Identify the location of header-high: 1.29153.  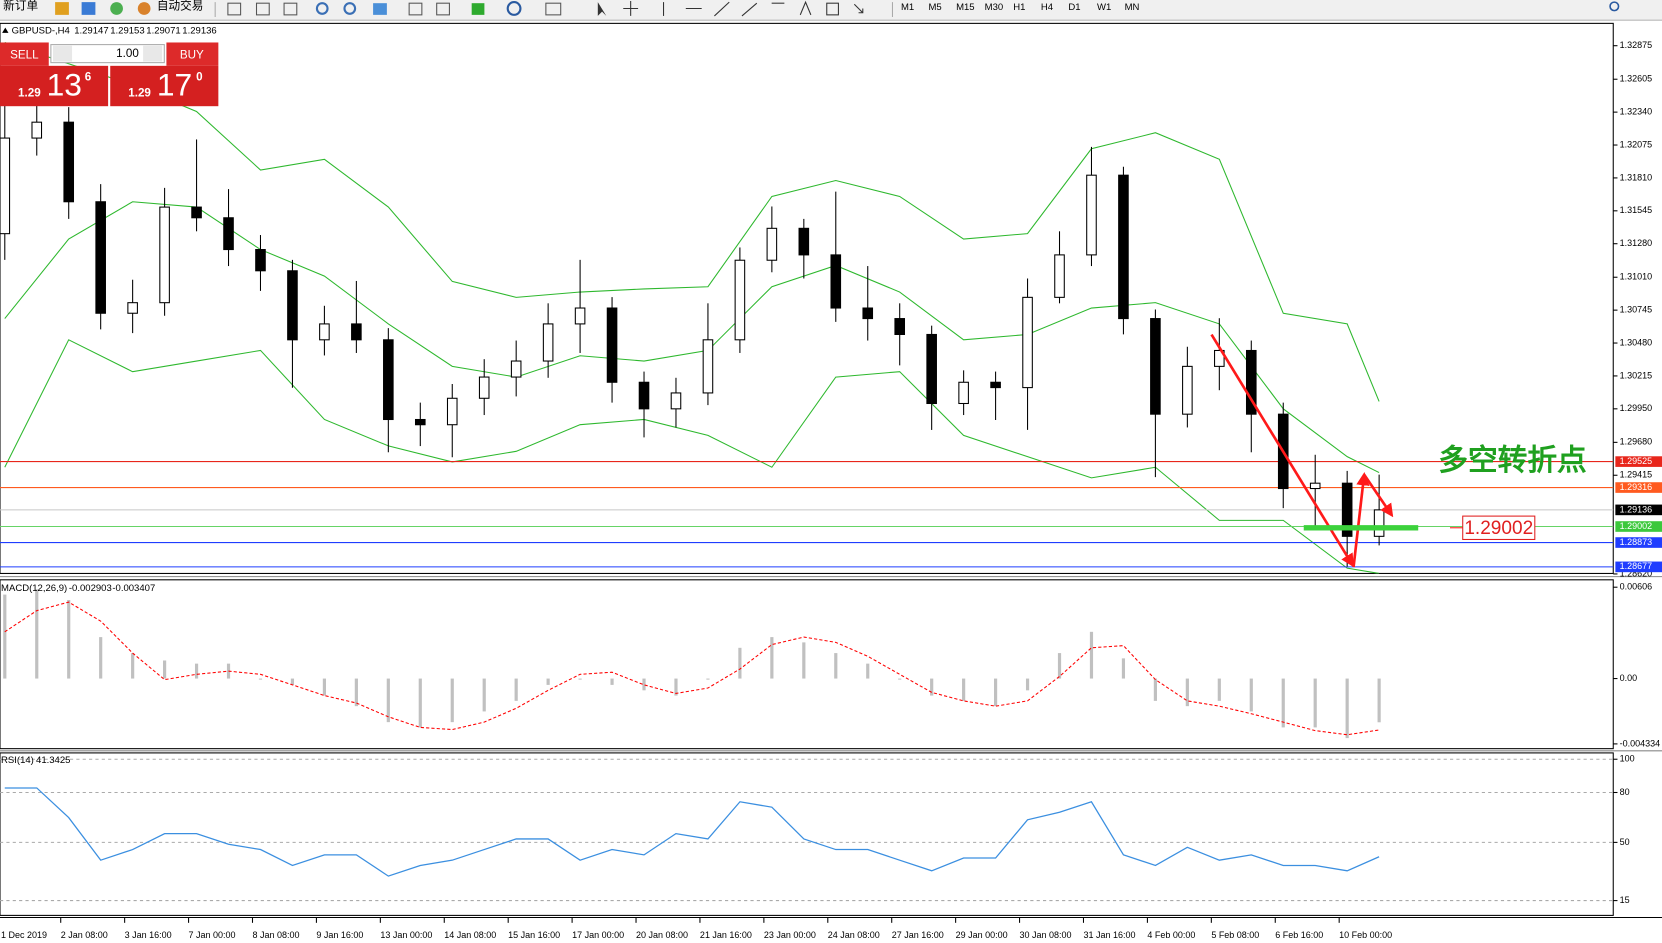
(127, 30).